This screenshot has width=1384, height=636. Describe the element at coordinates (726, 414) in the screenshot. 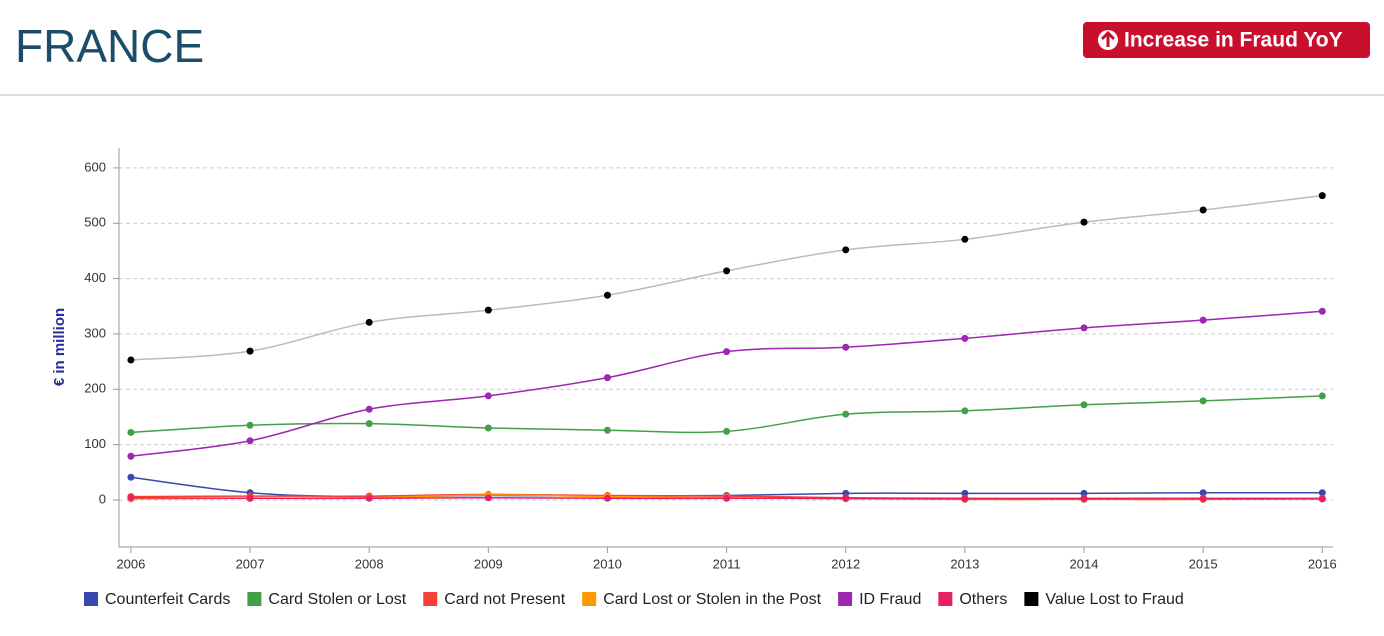

I see `series-line` at that location.